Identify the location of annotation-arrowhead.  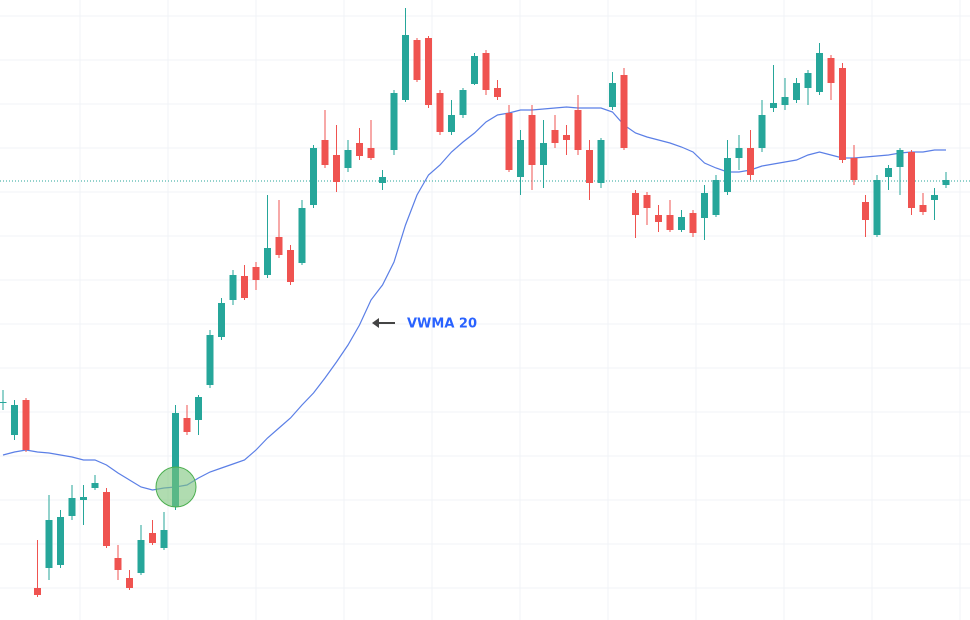
(375, 323).